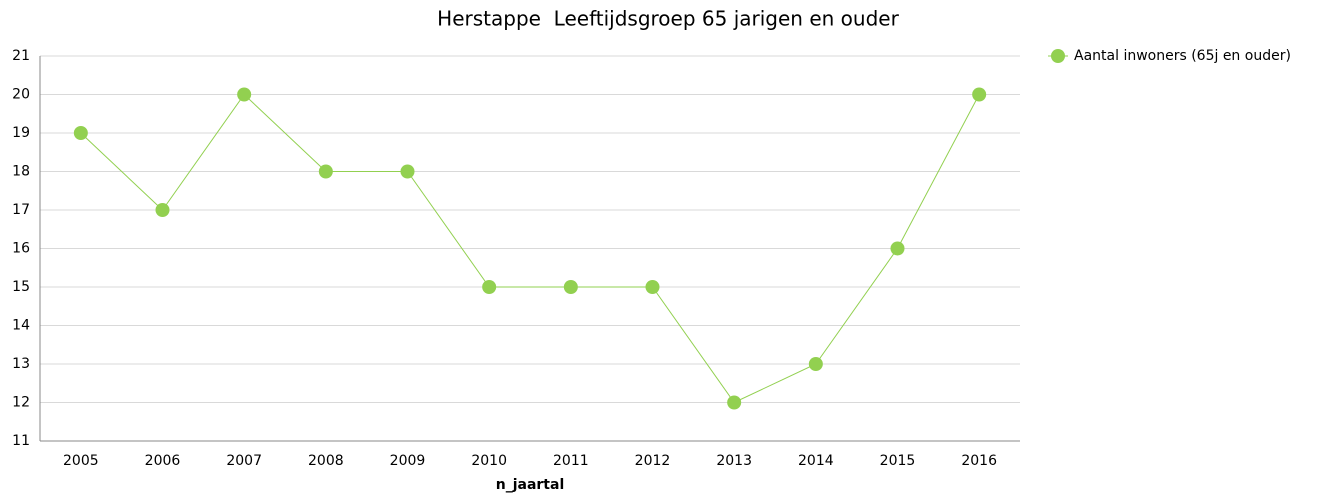 Image resolution: width=1329 pixels, height=496 pixels. Describe the element at coordinates (1182, 56) in the screenshot. I see `legend-label: Aantal inwoners (65j en ouder)` at that location.